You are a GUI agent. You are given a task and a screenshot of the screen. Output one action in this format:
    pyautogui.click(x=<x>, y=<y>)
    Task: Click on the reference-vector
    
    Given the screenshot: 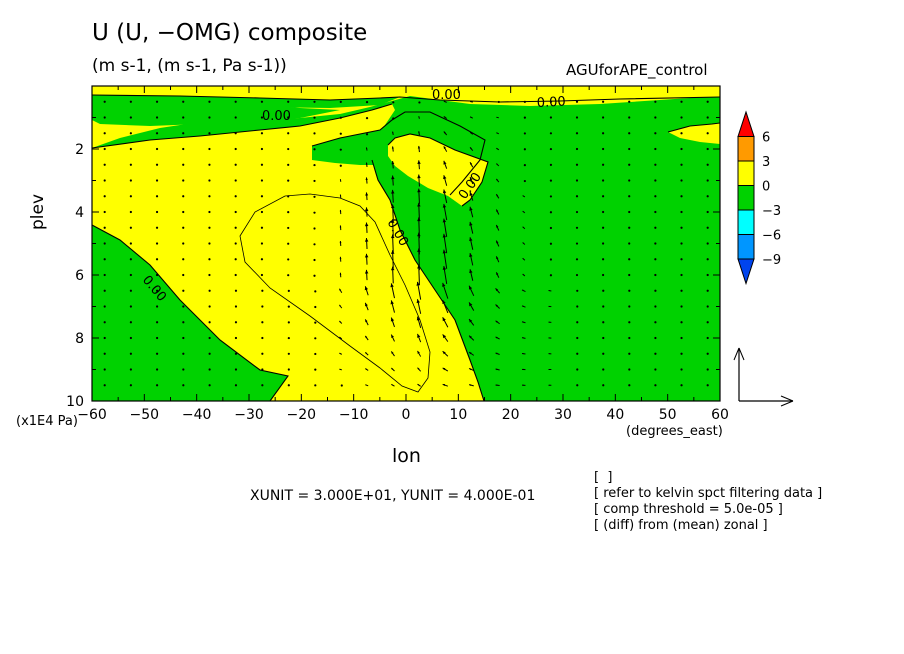 What is the action you would take?
    pyautogui.click(x=763, y=377)
    